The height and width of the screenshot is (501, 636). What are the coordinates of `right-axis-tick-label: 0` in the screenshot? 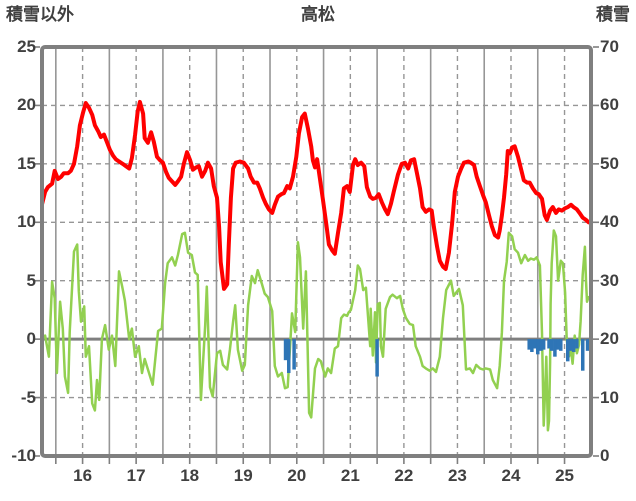 It's located at (605, 455).